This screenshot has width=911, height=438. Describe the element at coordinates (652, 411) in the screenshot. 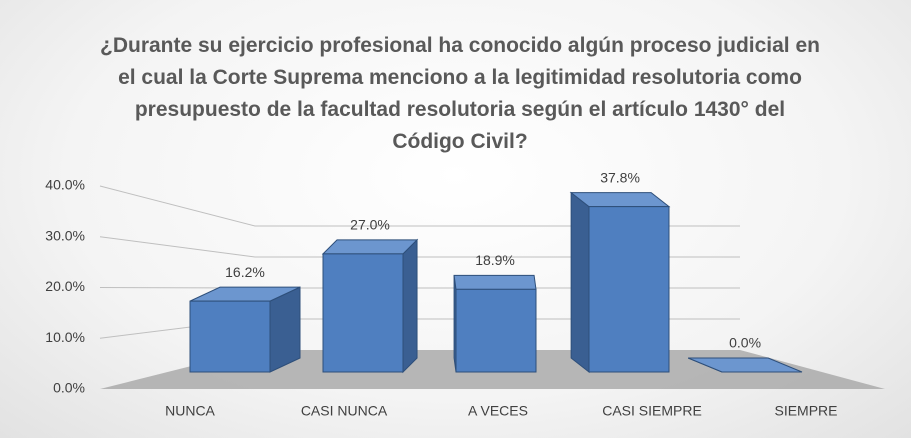

I see `x-tick-label: CASI SIEMPRE` at that location.